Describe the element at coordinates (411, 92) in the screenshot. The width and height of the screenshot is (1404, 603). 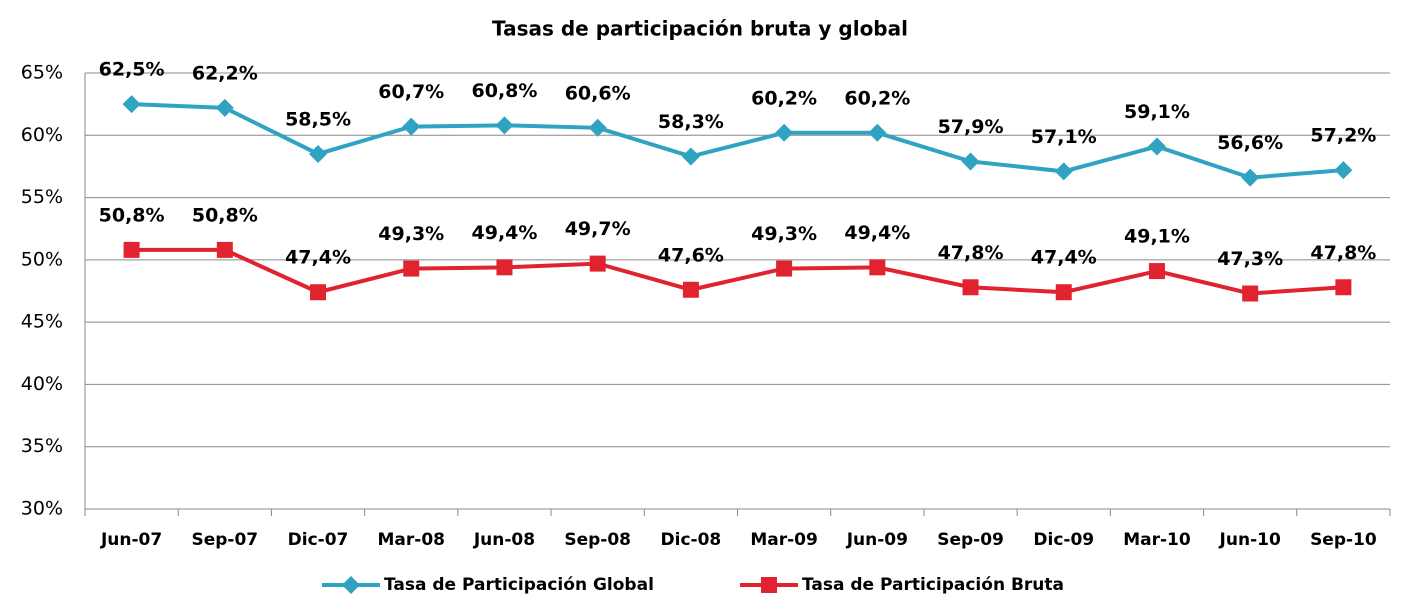
I see `data-label: 60,7%` at that location.